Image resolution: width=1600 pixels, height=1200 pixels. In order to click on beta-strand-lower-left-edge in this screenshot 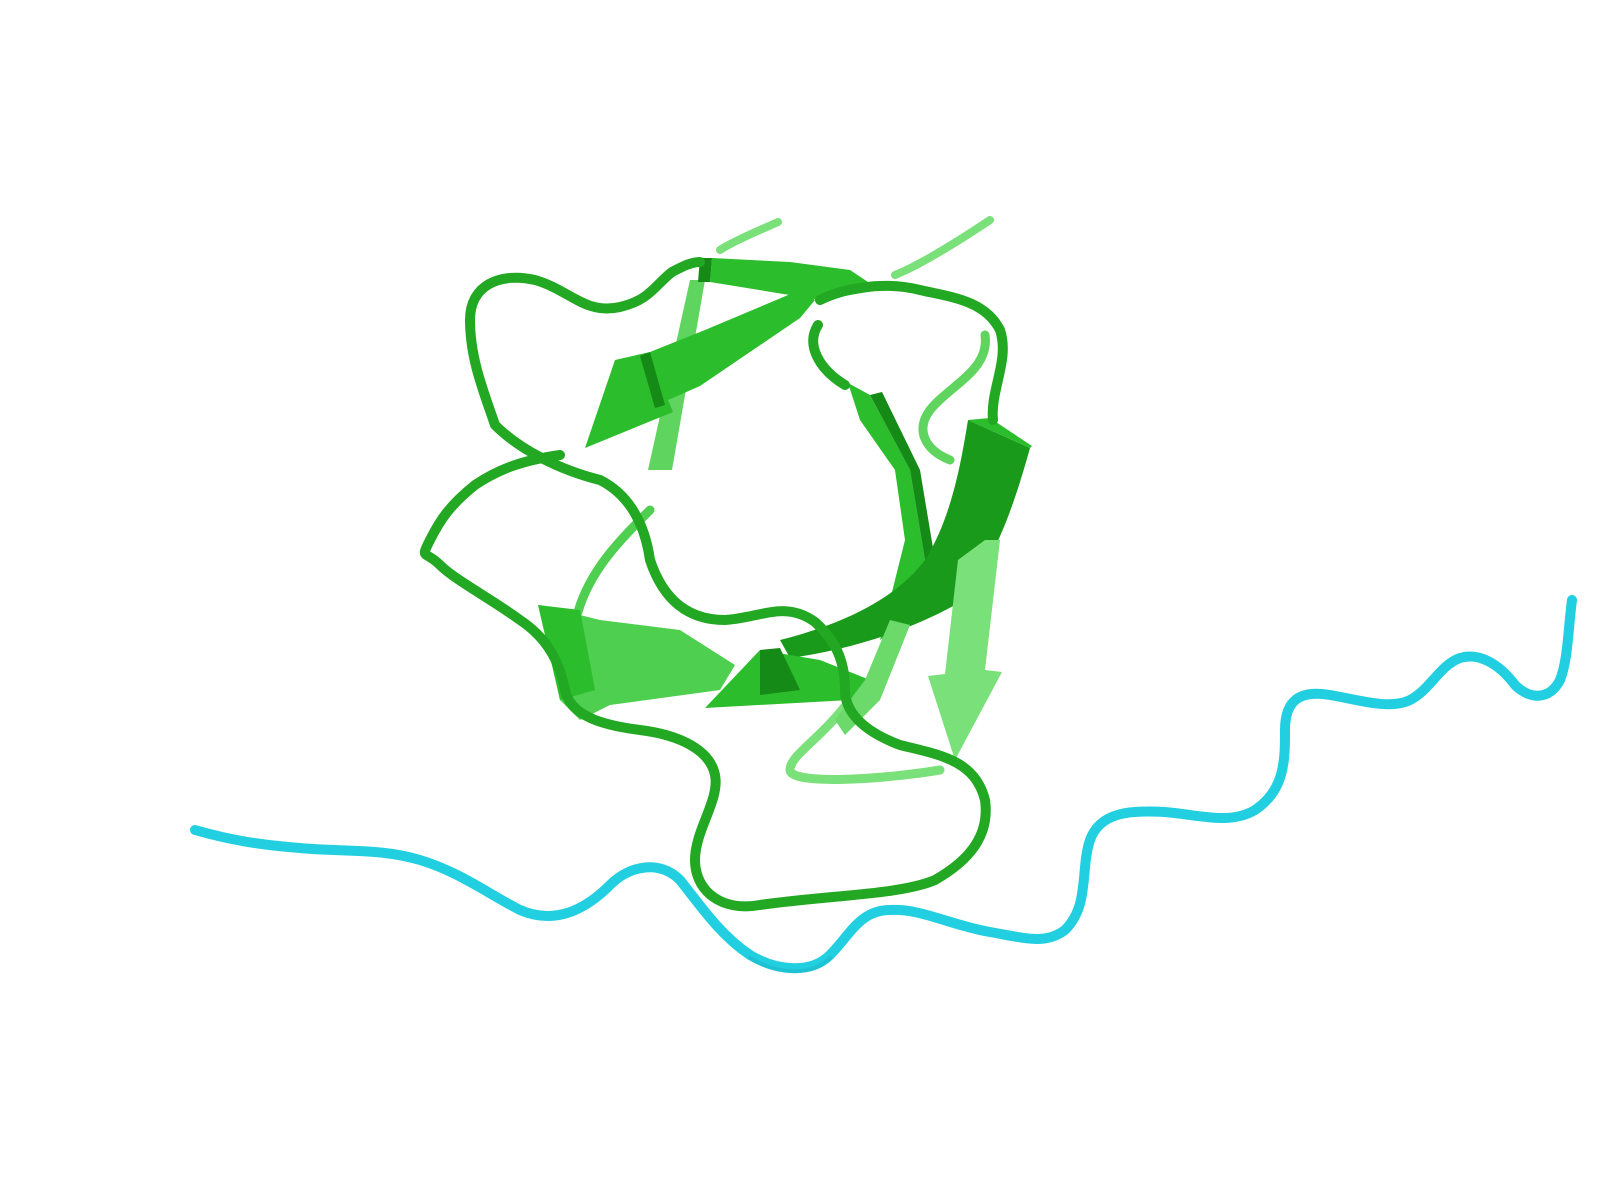, I will do `click(566, 652)`.